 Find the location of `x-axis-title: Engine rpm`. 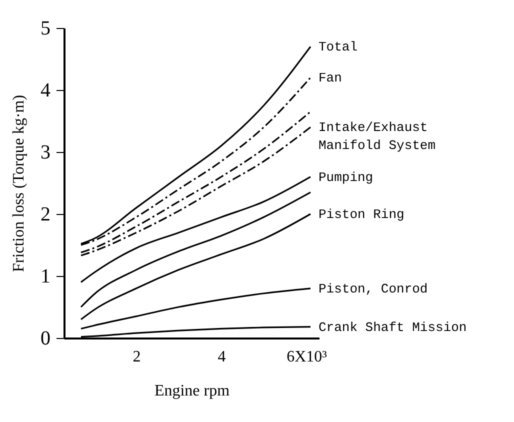

x-axis-title: Engine rpm is located at coordinates (192, 391).